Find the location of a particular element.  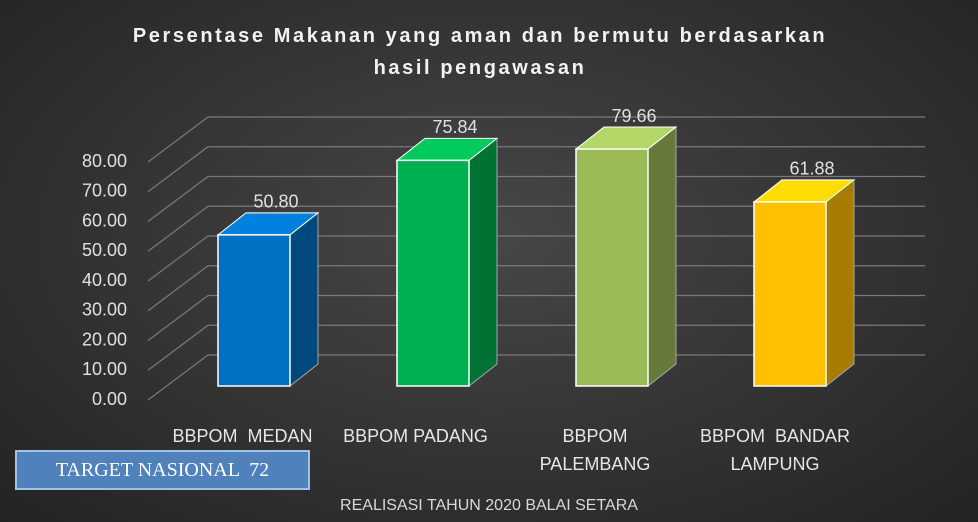

annotation: TARGET NASIONAL 72 is located at coordinates (162, 470).